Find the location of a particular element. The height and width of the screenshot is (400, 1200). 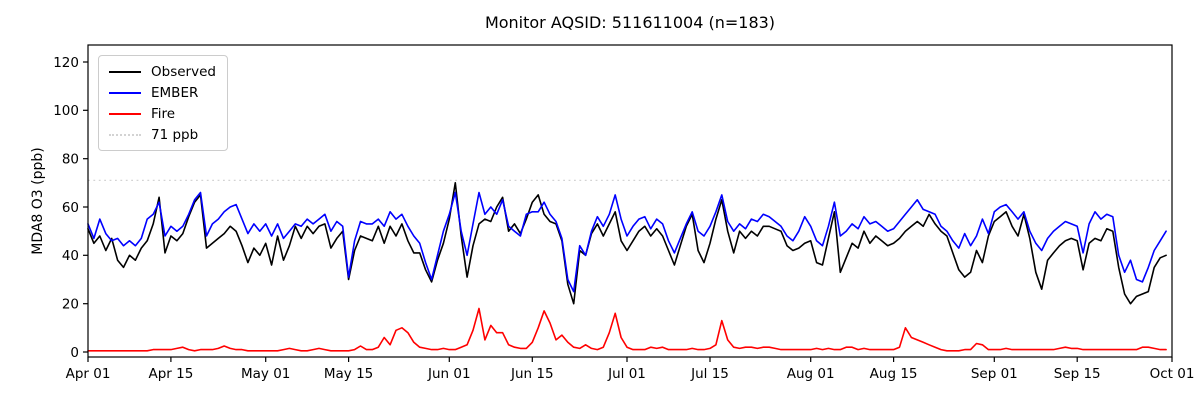

x-tick-label: Aug 01 is located at coordinates (811, 374).